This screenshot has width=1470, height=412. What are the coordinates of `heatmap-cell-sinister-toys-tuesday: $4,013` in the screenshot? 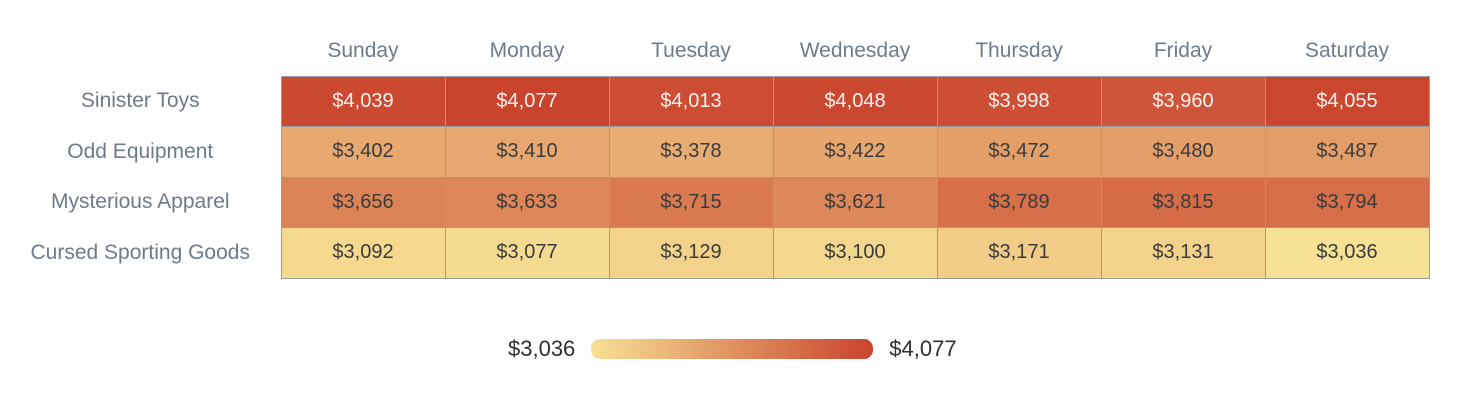 It's located at (691, 101).